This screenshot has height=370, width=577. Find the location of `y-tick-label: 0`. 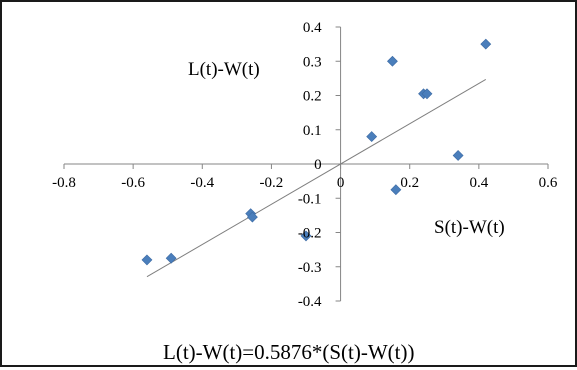

y-tick-label: 0 is located at coordinates (318, 165).